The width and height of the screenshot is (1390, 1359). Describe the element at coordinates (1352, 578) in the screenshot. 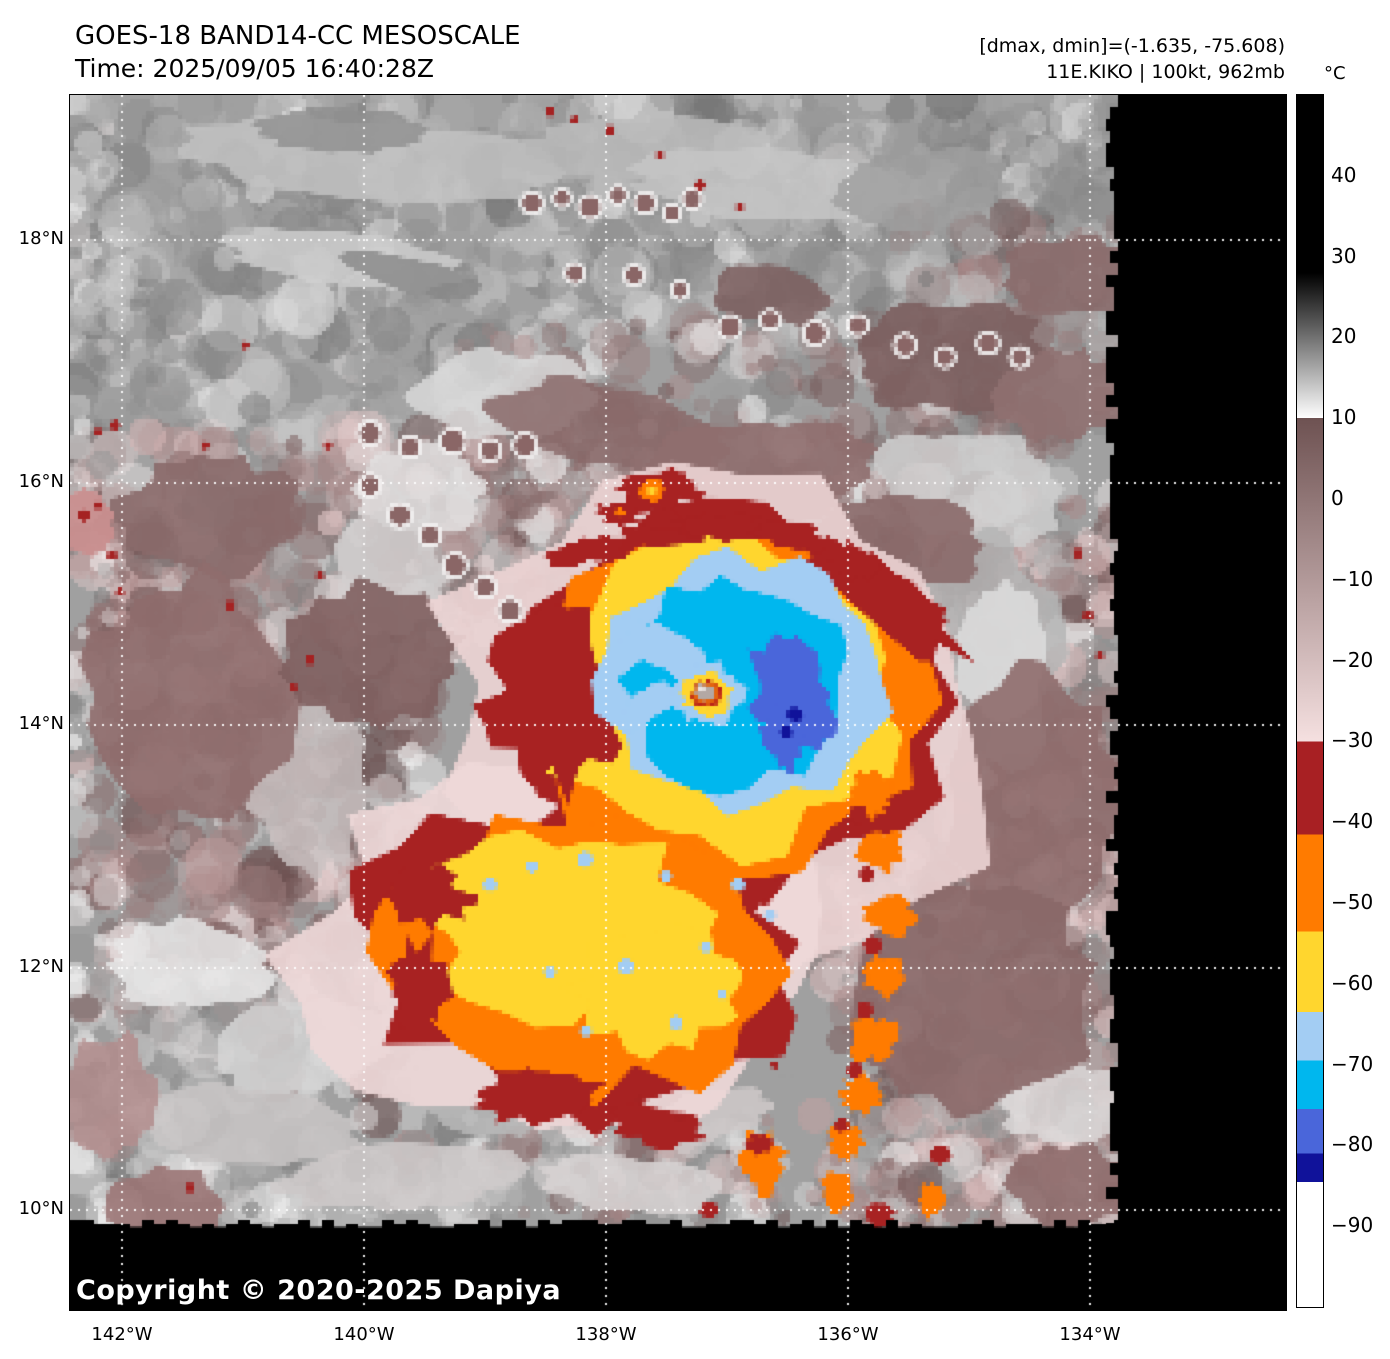

I see `colorbar-tick-label: −10` at that location.